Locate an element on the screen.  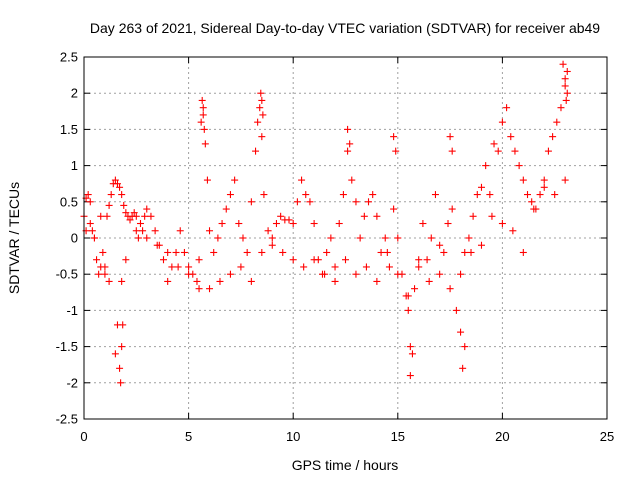
x-tick-label: 5 is located at coordinates (188, 436).